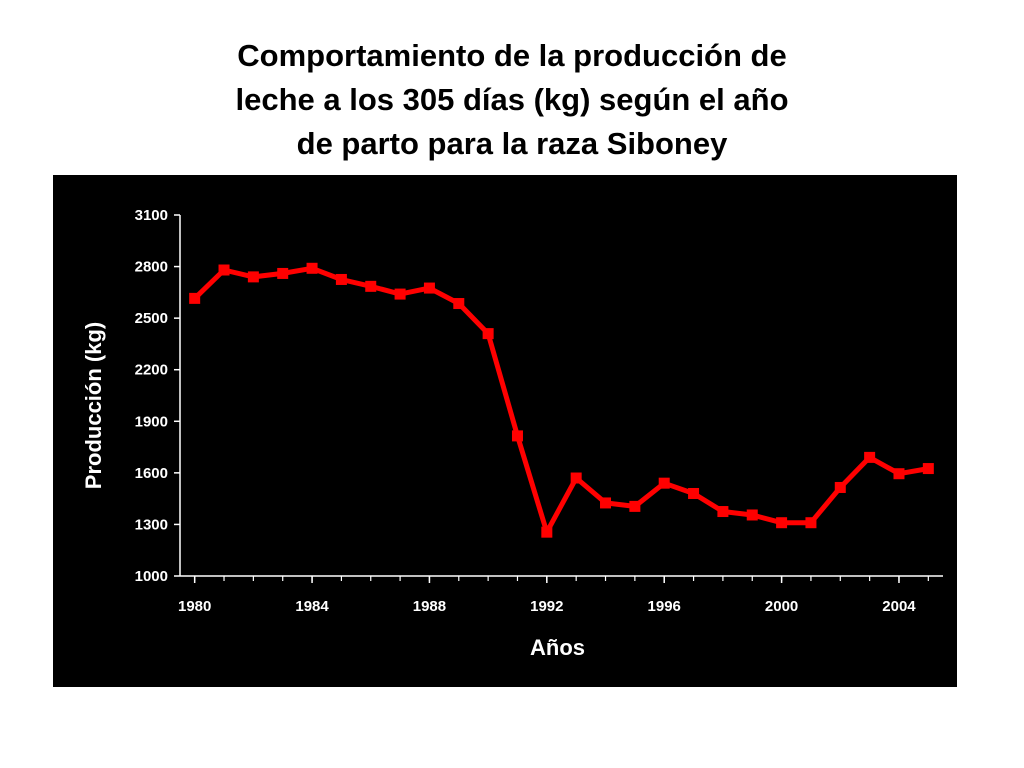 Image resolution: width=1024 pixels, height=768 pixels. Describe the element at coordinates (664, 606) in the screenshot. I see `x-tick-label: 1996` at that location.